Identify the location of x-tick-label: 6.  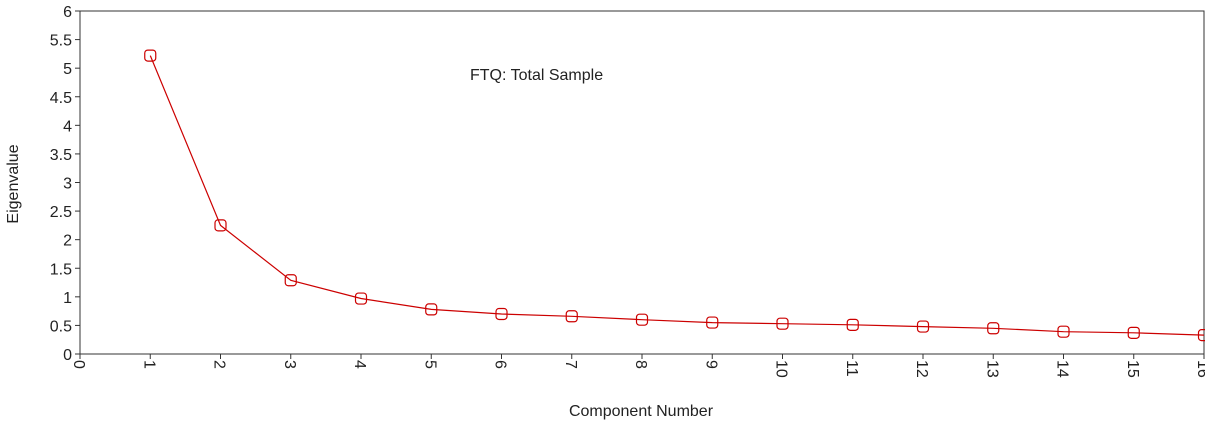
(500, 364).